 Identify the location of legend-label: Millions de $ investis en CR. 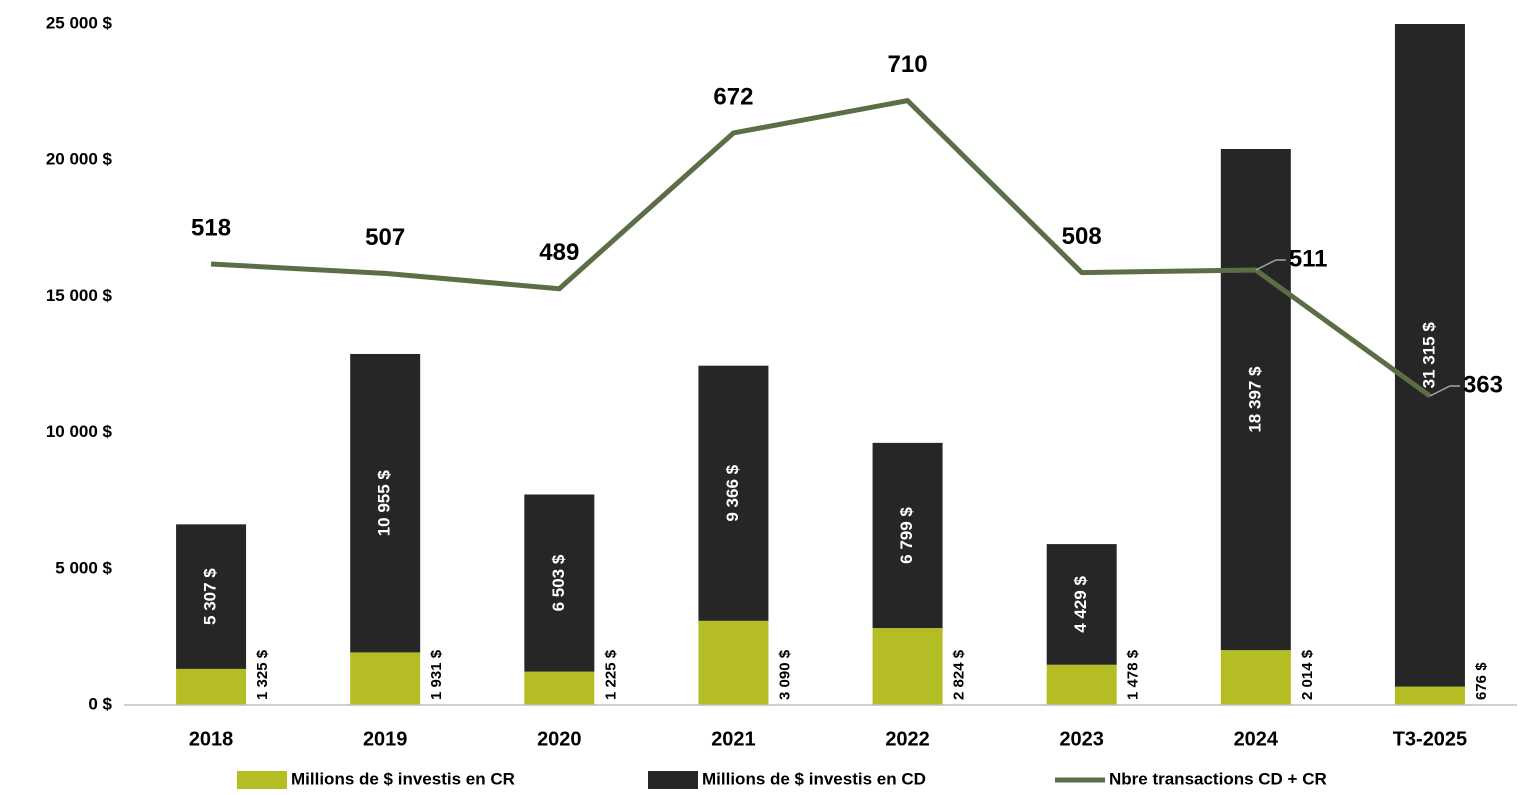
(403, 778).